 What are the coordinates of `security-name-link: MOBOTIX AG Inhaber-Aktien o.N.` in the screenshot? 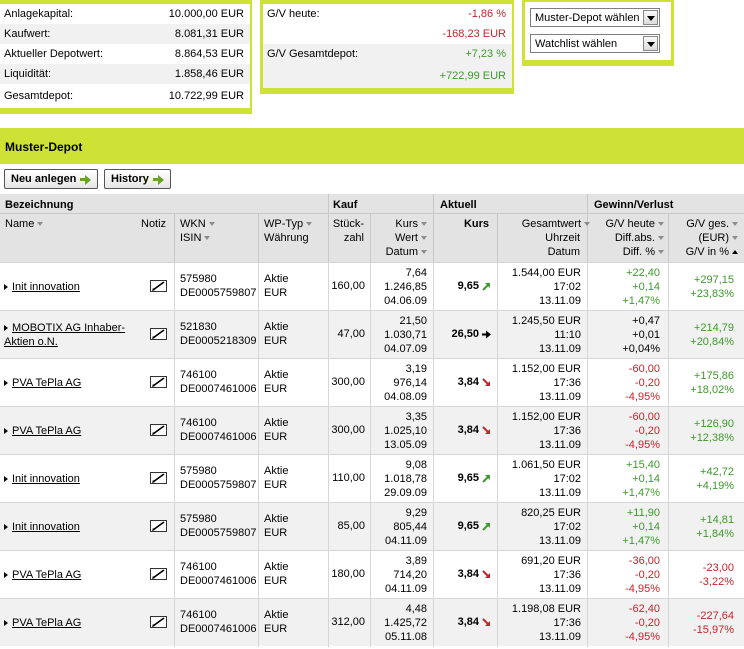 It's located at (65, 335).